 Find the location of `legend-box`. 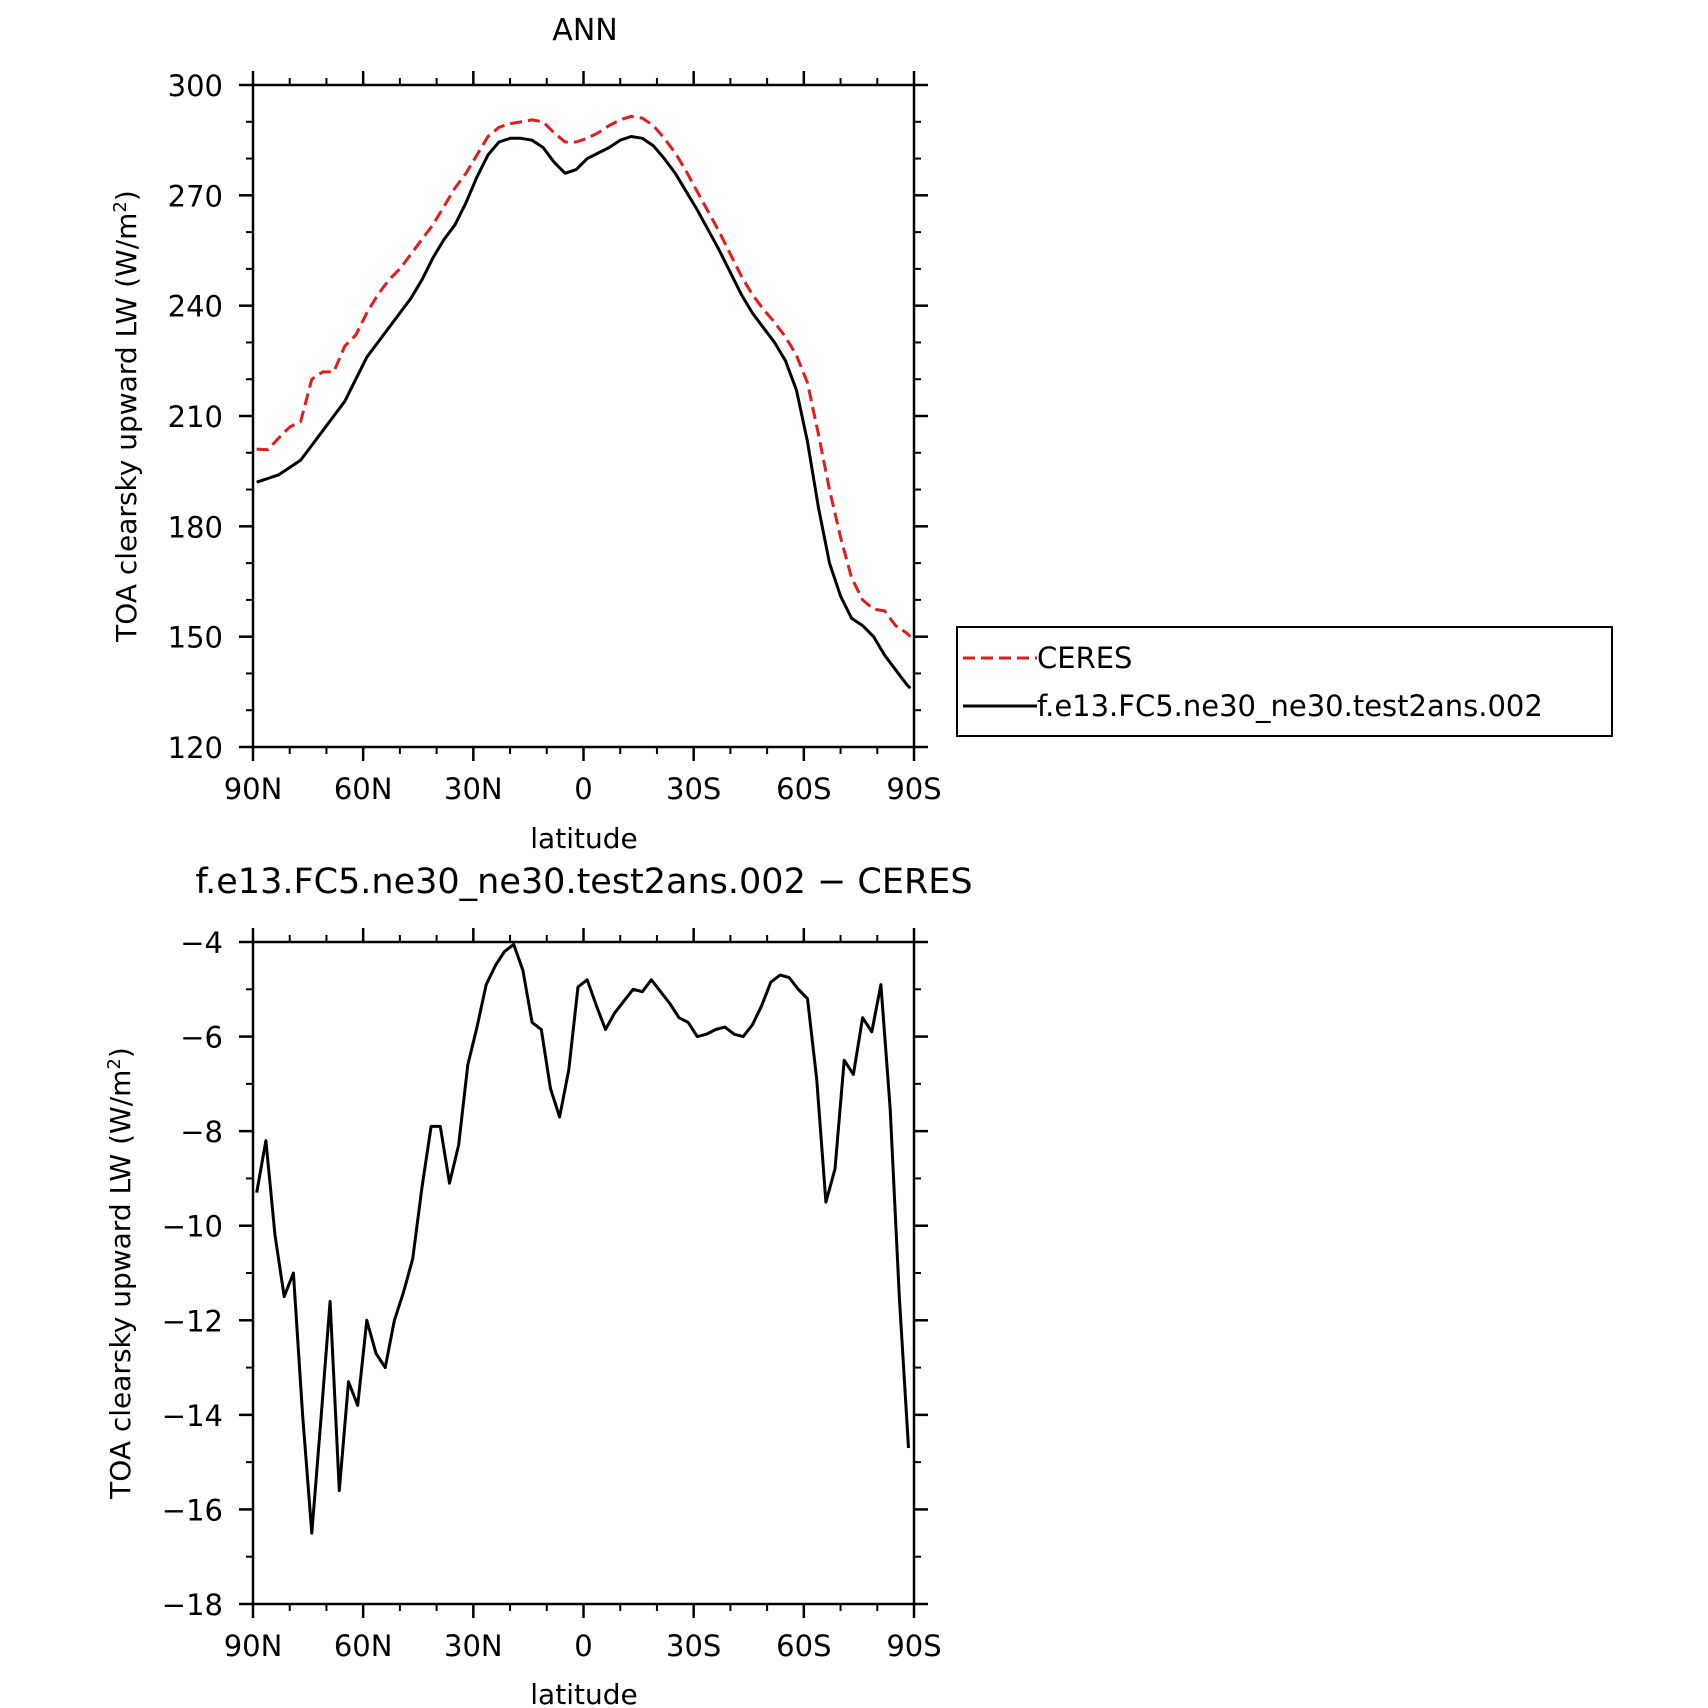

legend-box is located at coordinates (1284, 681).